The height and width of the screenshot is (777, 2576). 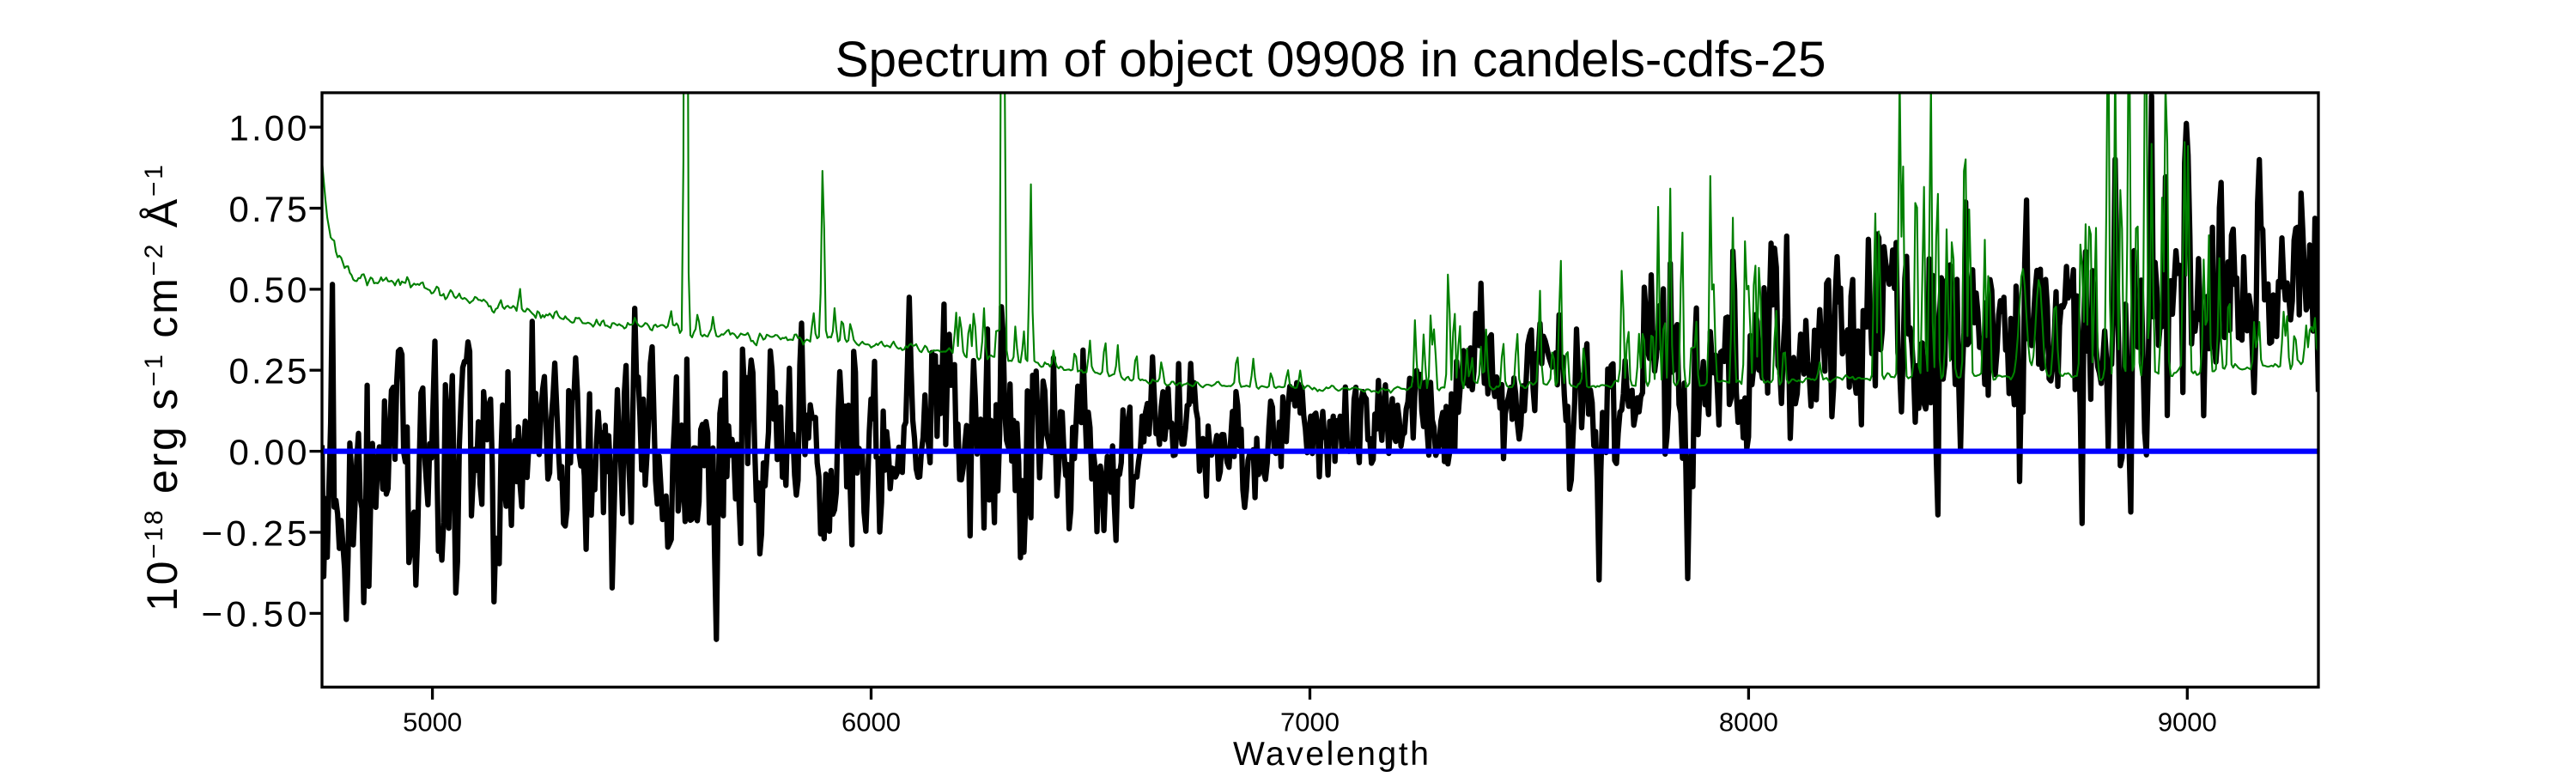 I want to click on svg-text: 0.00, so click(x=268, y=452).